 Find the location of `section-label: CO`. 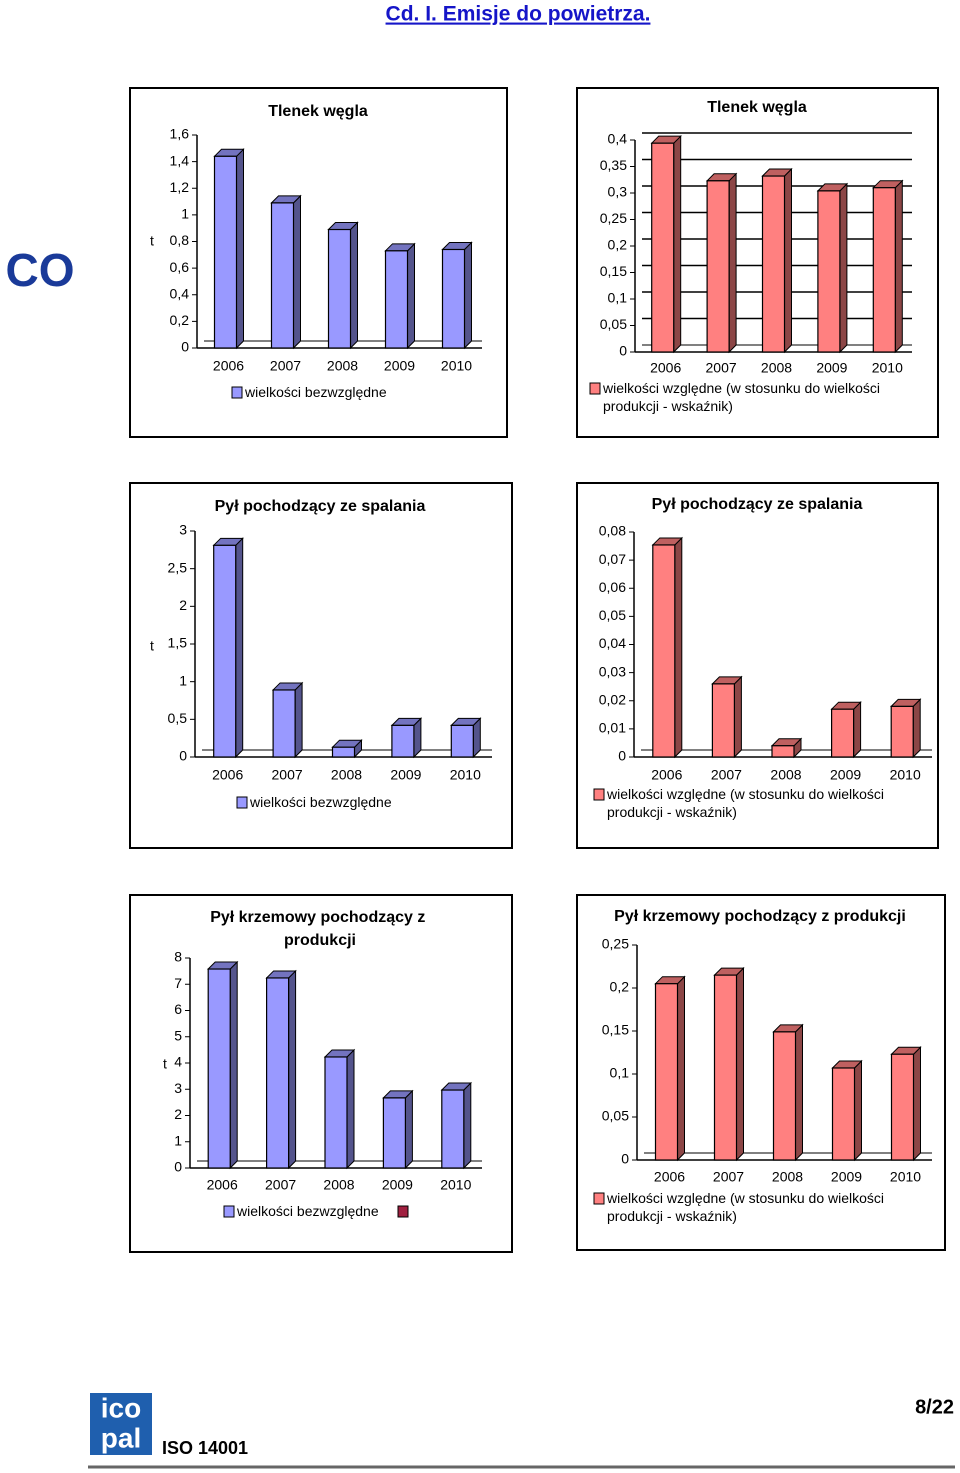

section-label: CO is located at coordinates (40, 270).